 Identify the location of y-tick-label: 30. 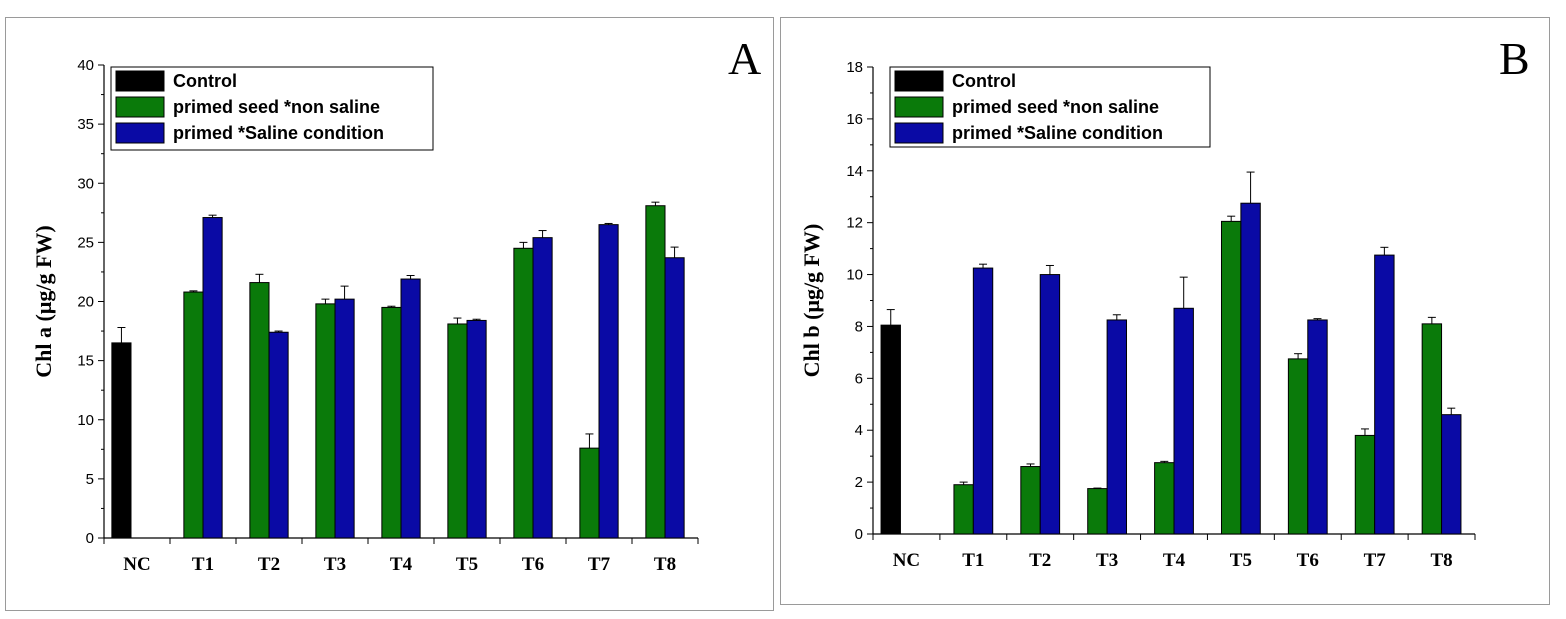
(85, 183).